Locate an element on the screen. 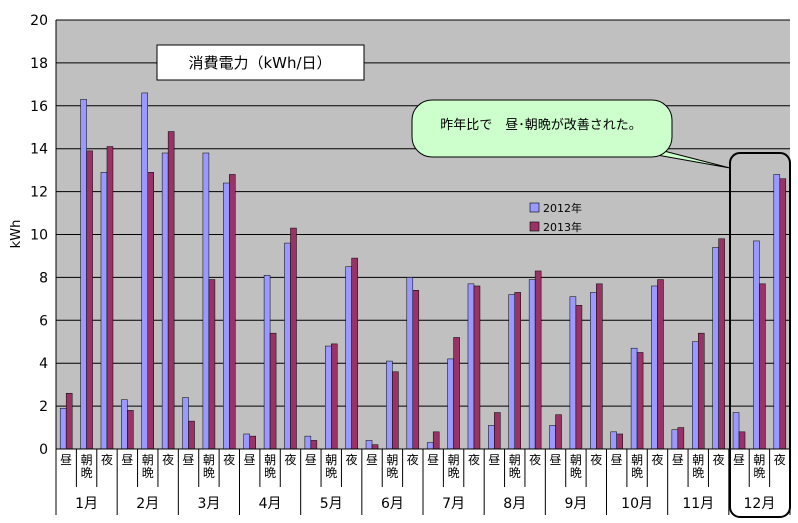 Image resolution: width=798 pixels, height=523 pixels. y-tick-label: 16 is located at coordinates (39, 107).